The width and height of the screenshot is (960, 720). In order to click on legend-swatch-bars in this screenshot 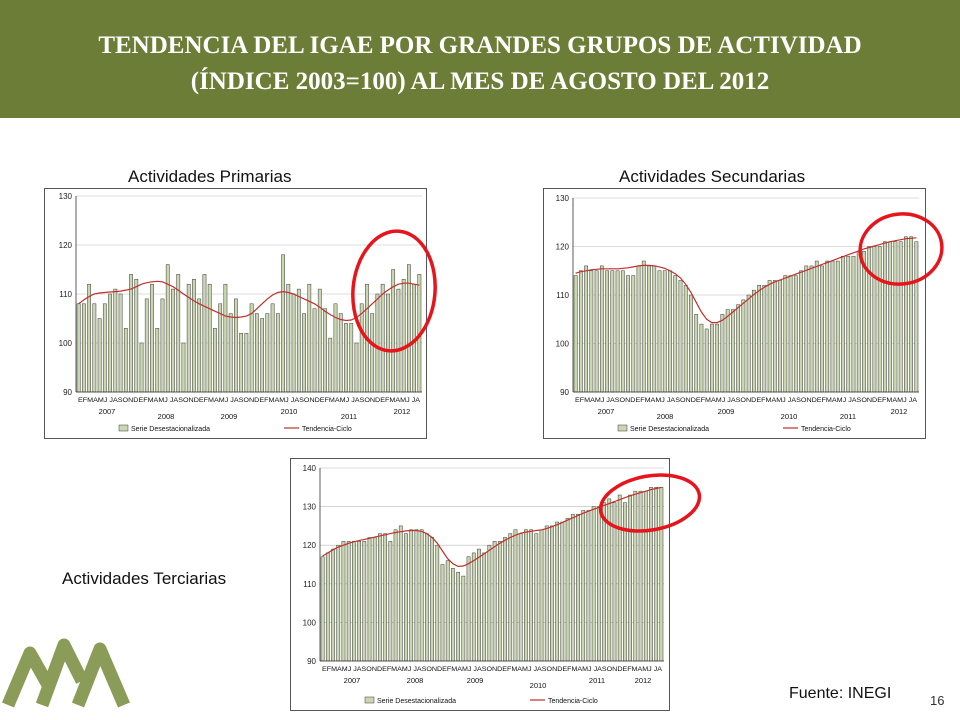, I will do `click(123, 428)`.